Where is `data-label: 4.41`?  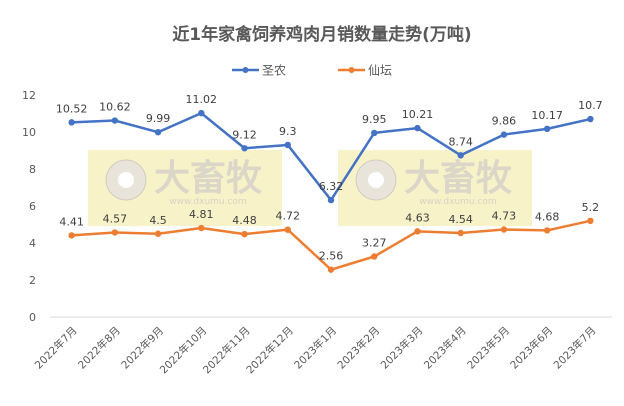
data-label: 4.41 is located at coordinates (71, 221).